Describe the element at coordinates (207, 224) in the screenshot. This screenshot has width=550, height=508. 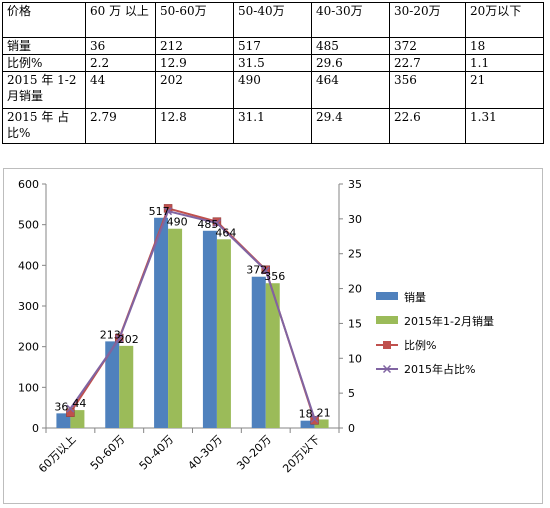
I see `bar-data-label: 485` at that location.